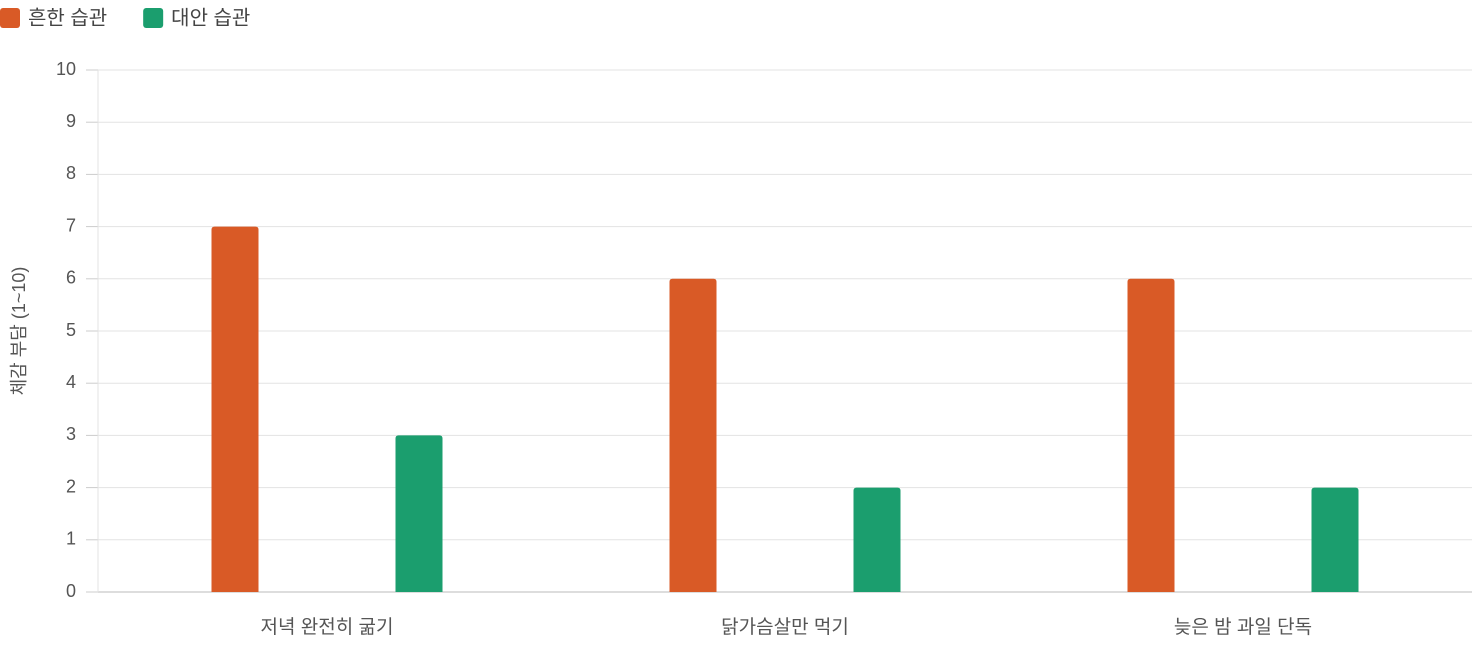  Describe the element at coordinates (71, 173) in the screenshot. I see `y-tick-label: 8` at that location.